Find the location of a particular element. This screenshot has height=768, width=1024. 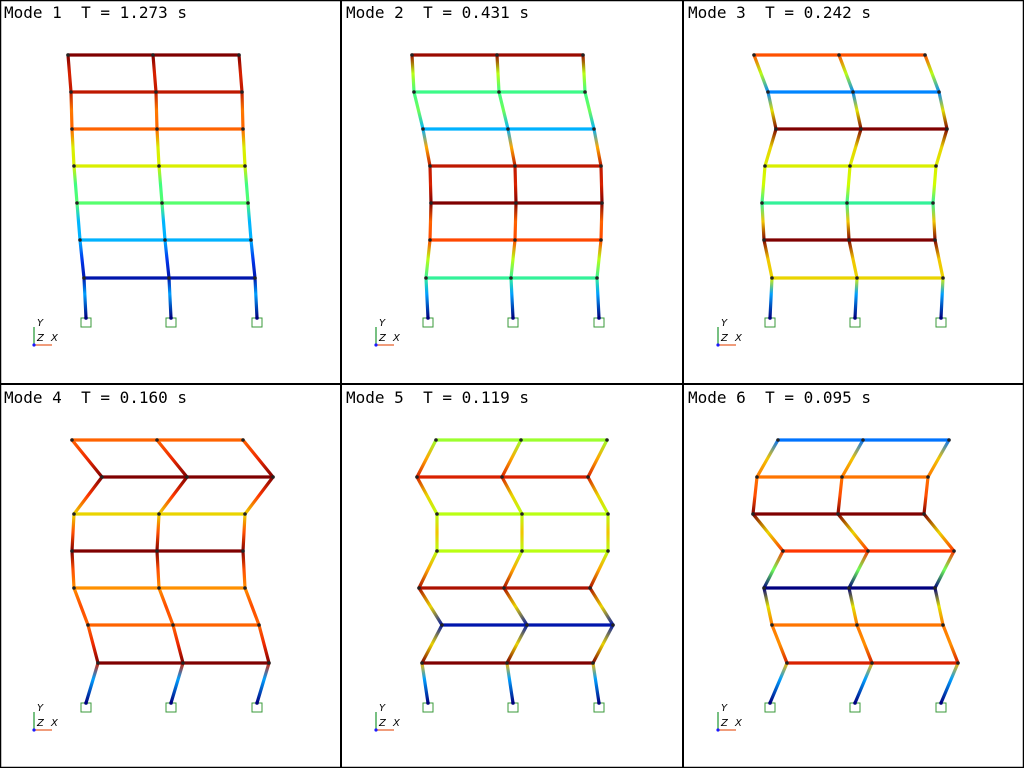

period-label: T = 0.242 s is located at coordinates (818, 12).